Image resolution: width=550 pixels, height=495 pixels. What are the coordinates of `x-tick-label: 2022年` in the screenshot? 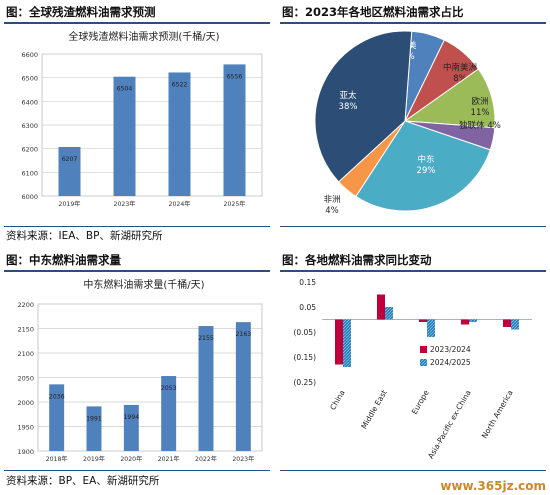 It's located at (206, 459).